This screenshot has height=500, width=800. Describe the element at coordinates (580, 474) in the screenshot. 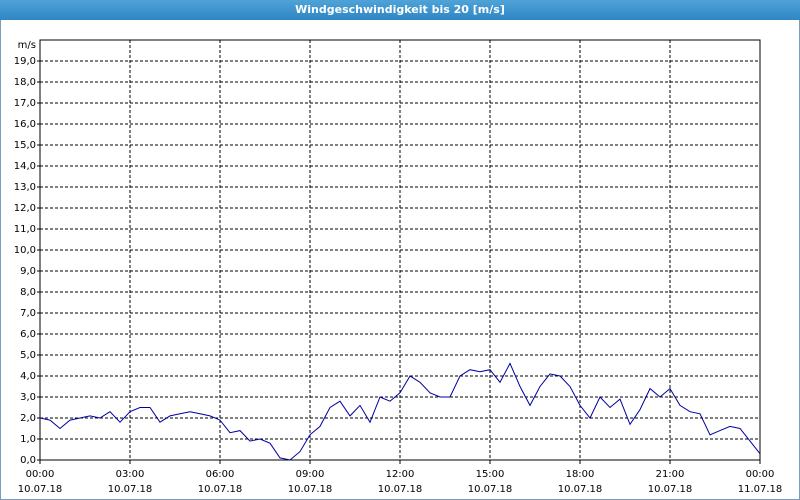

I see `x-tick-label: 18:00` at that location.